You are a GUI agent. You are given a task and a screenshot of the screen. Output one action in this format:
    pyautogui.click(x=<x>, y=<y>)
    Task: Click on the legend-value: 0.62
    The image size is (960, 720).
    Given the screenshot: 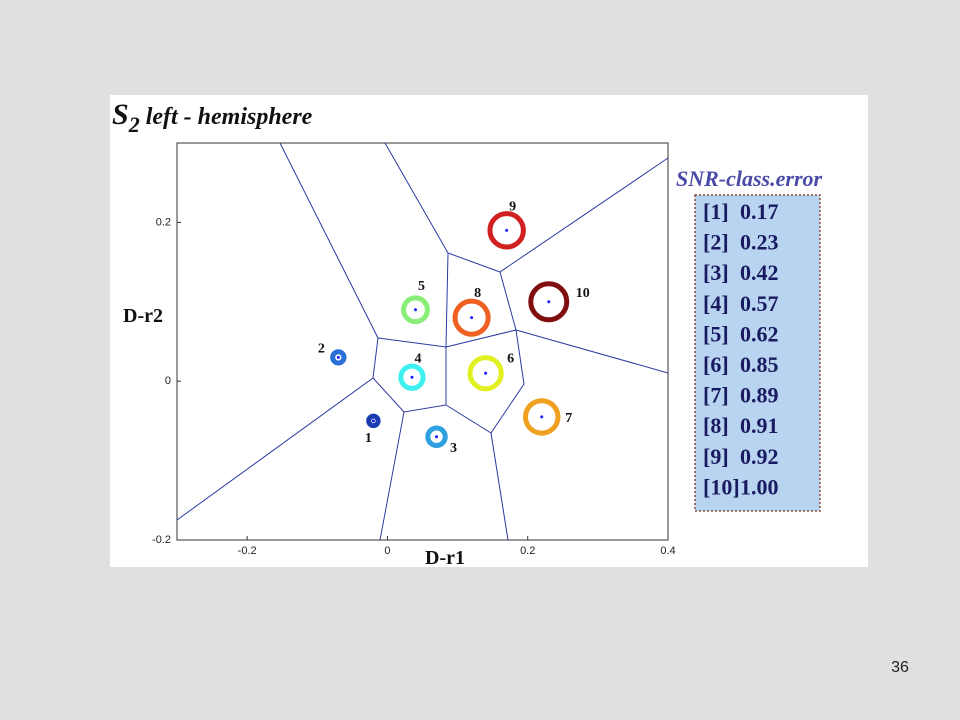 What is the action you would take?
    pyautogui.click(x=759, y=333)
    